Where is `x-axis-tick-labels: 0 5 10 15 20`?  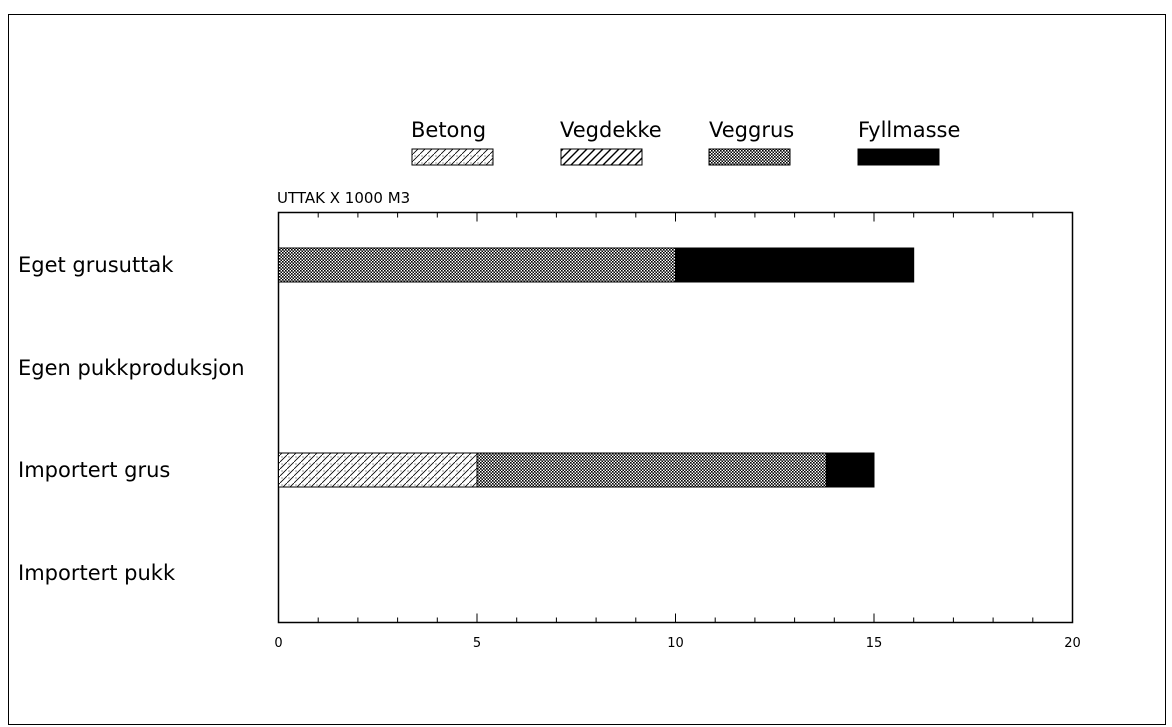 x-axis-tick-labels: 0 5 10 15 20 is located at coordinates (677, 643).